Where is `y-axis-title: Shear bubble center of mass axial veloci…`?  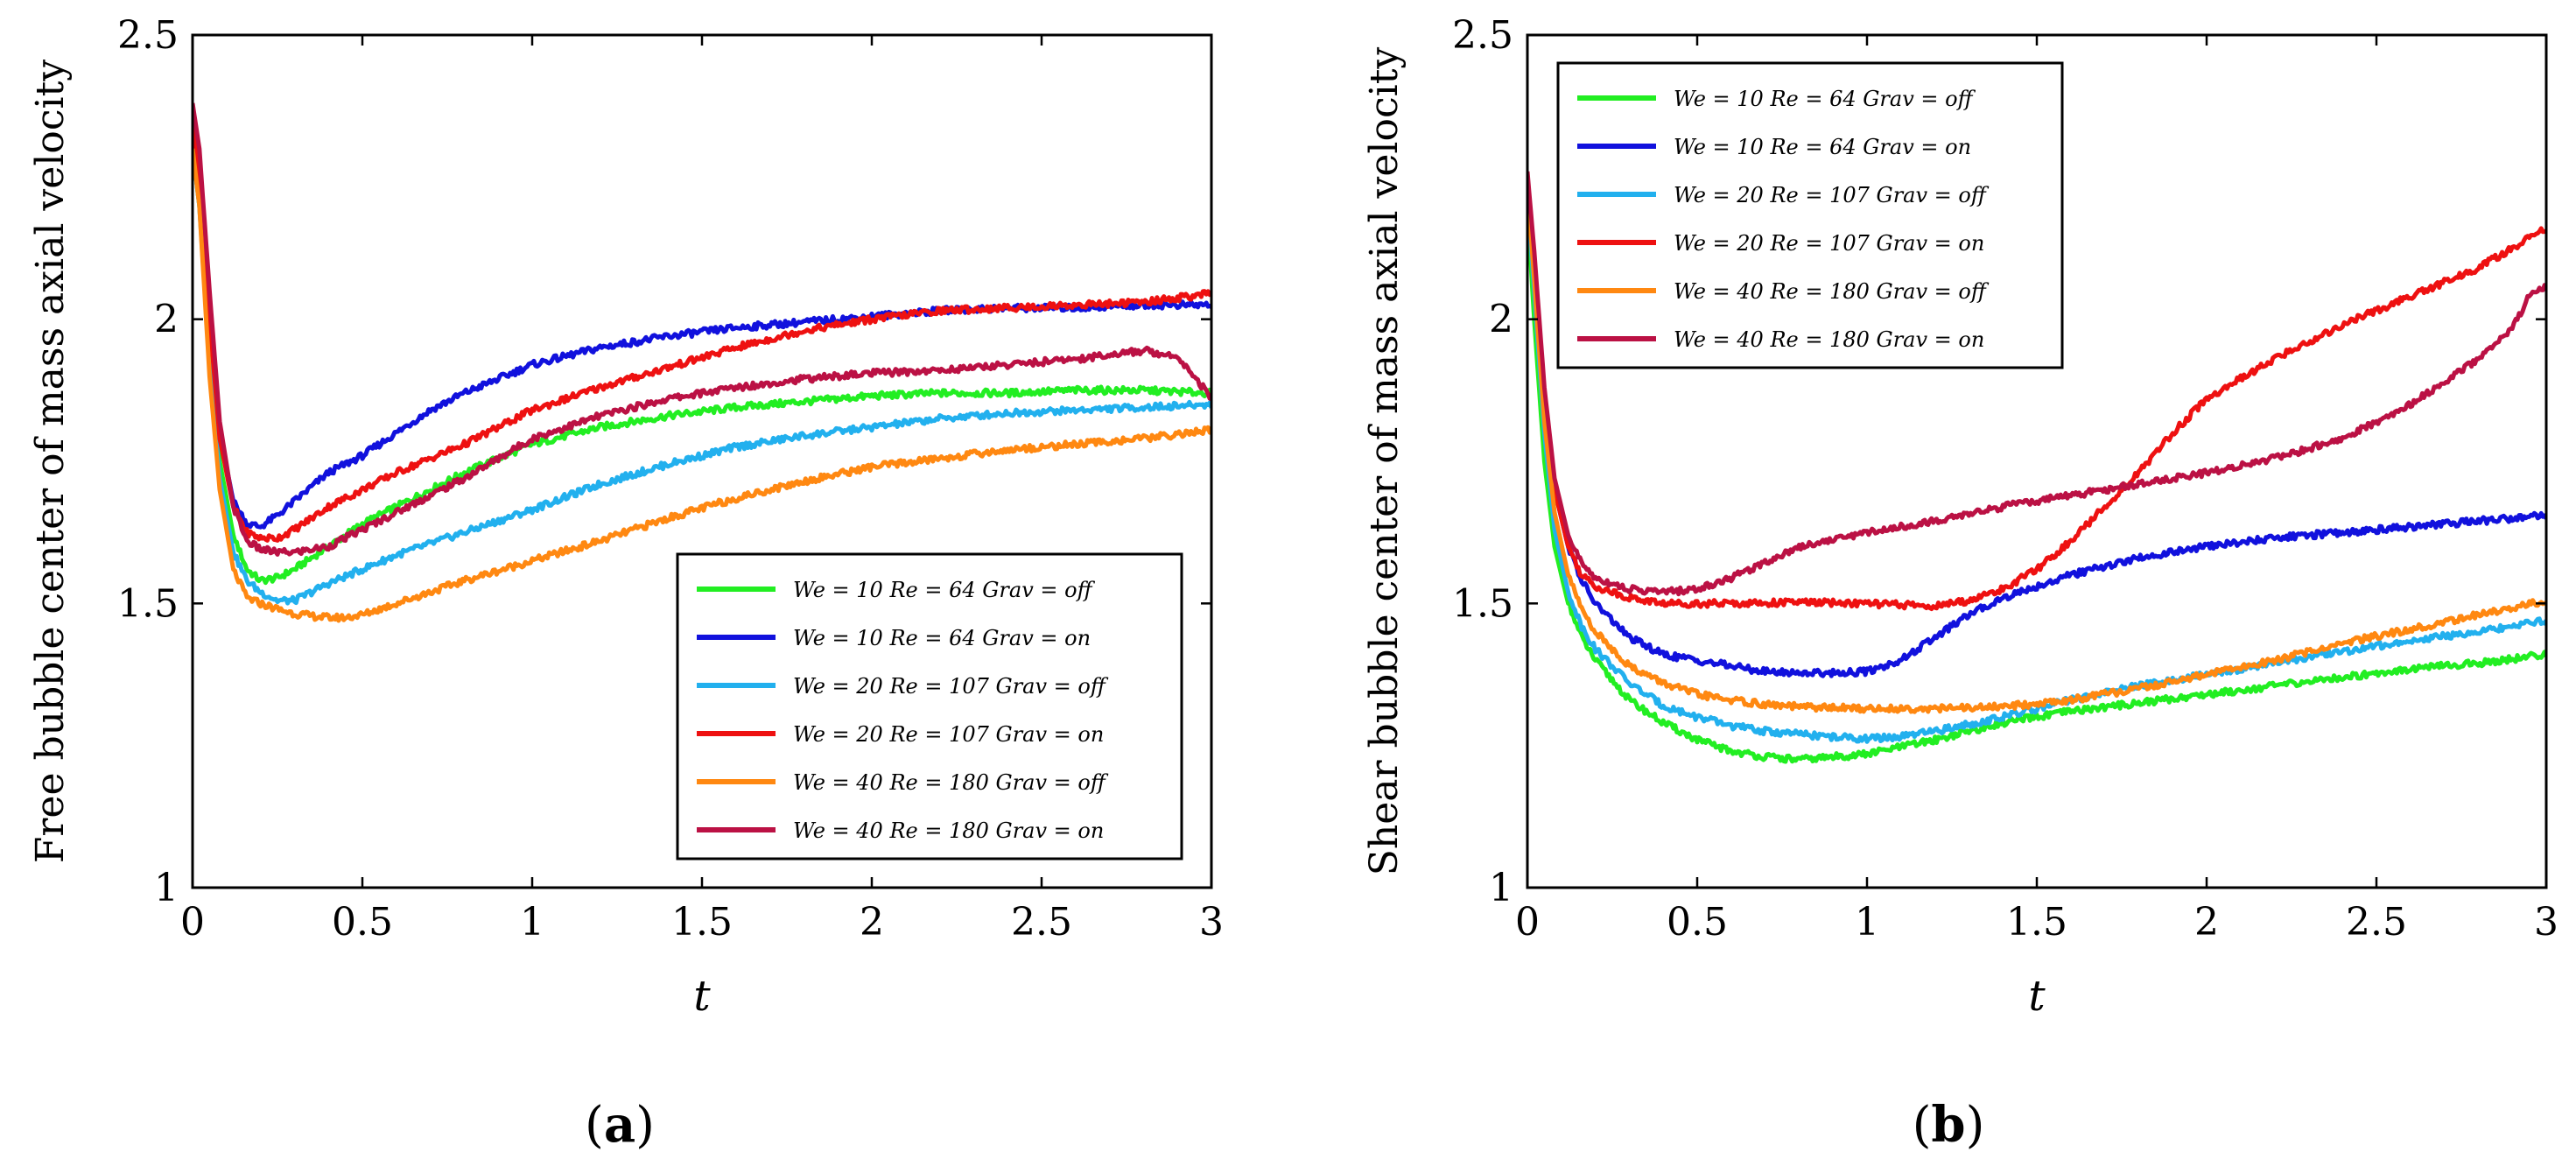
y-axis-title: Shear bubble center of mass axial veloci… is located at coordinates (1384, 461).